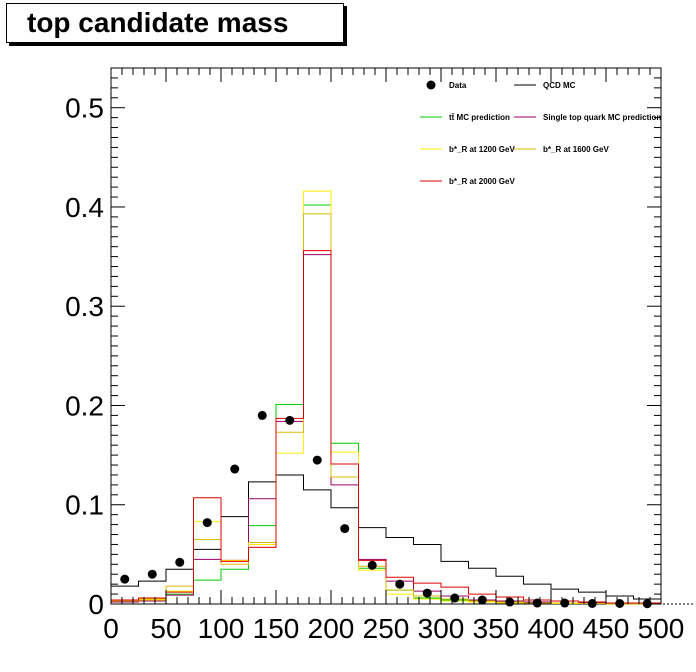 The height and width of the screenshot is (672, 696). I want to click on legend-entry: tt̄ MC prediction, so click(465, 117).